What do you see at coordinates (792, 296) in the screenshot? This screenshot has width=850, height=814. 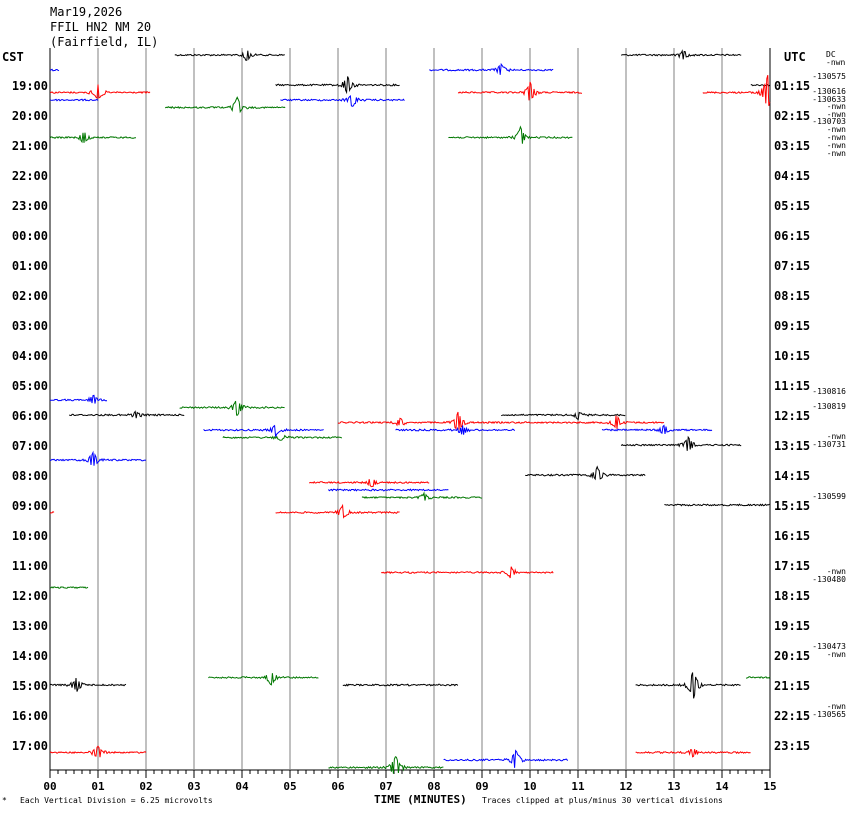 I see `right-time-label: 08:15` at bounding box center [792, 296].